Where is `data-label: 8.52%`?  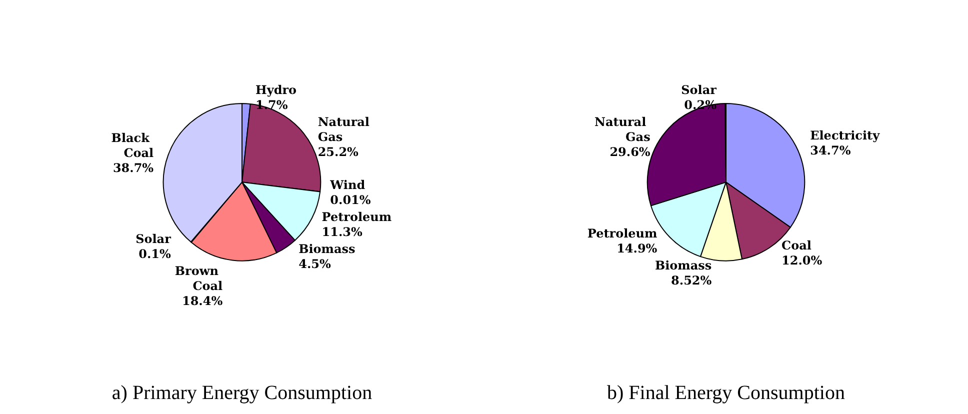
data-label: 8.52% is located at coordinates (691, 281).